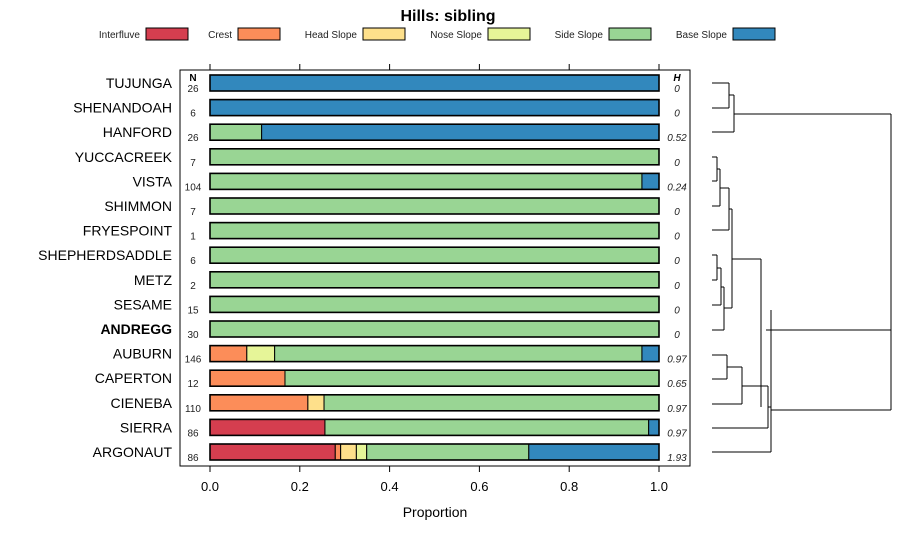  I want to click on legend-label-3: Nose Slope, so click(456, 35).